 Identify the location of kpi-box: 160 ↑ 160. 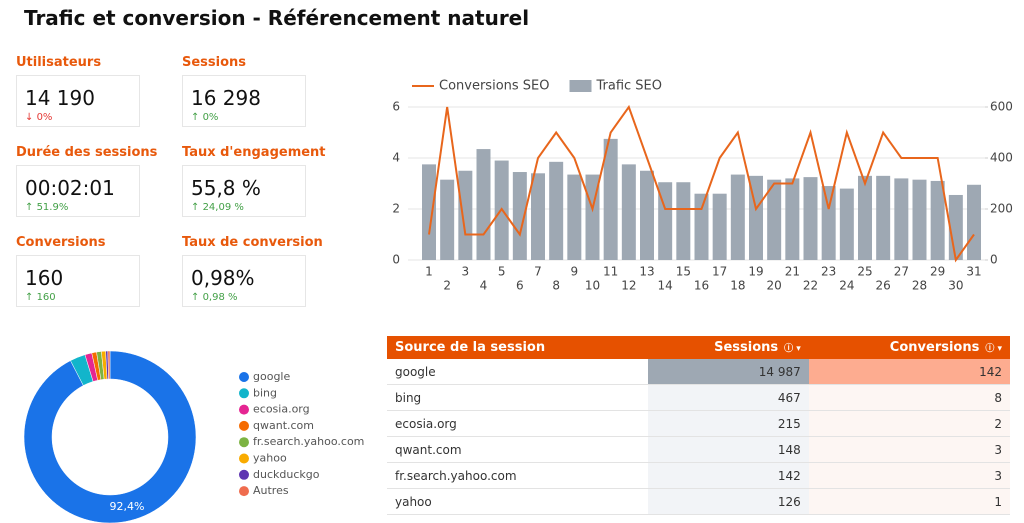
(78, 281).